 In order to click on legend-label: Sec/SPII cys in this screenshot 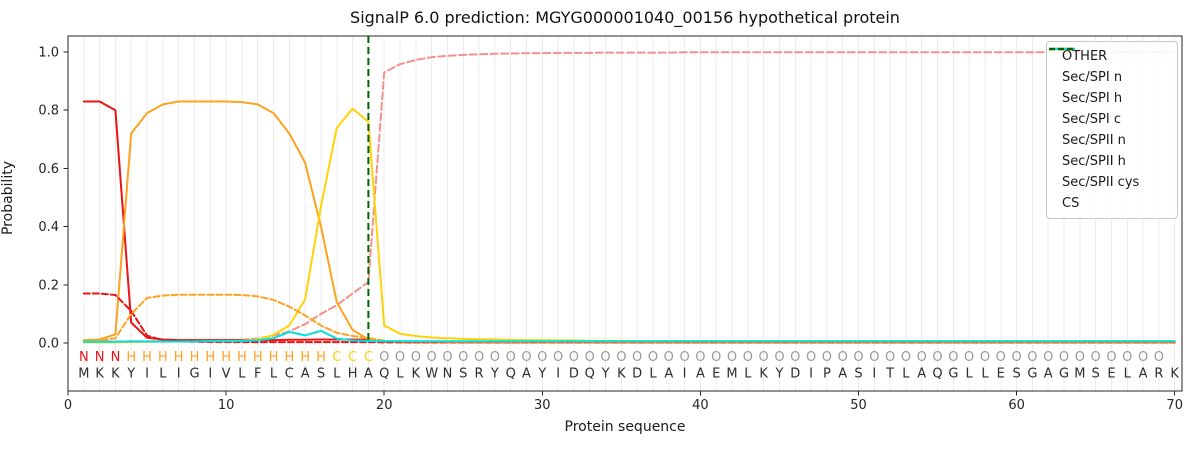, I will do `click(1101, 182)`.